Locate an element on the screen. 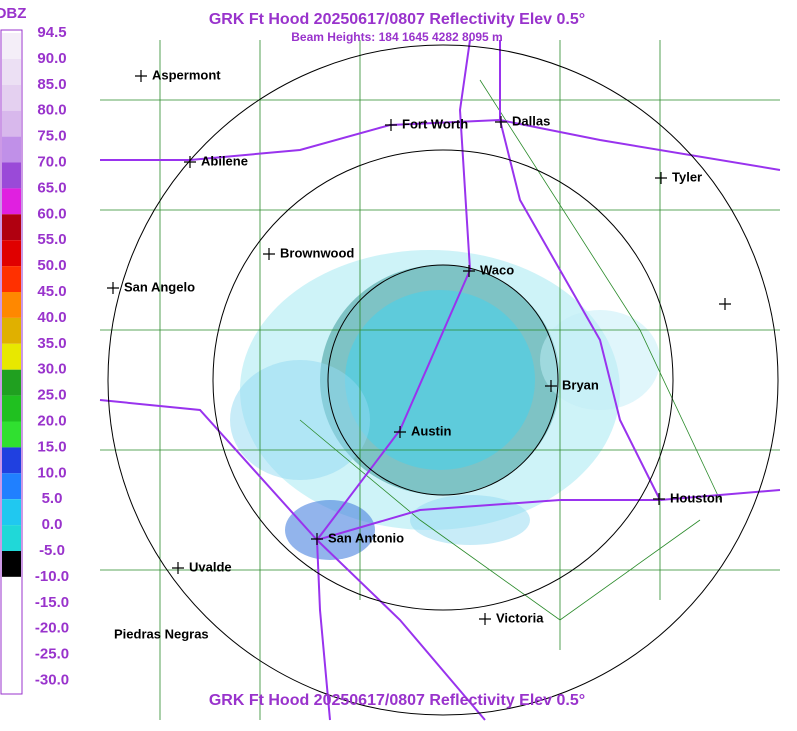  legend-label: 25.0 is located at coordinates (51, 395).